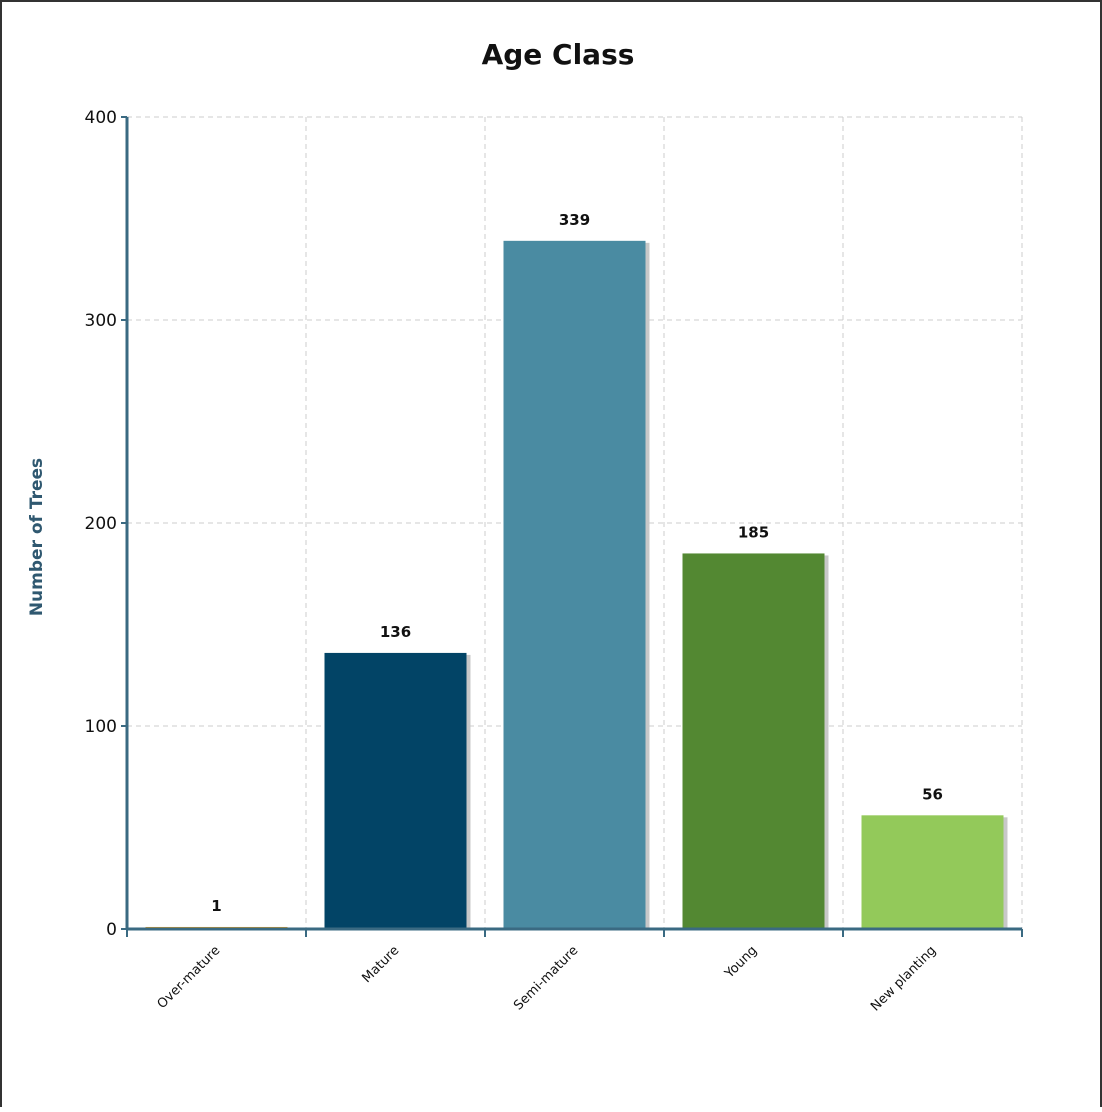 Image resolution: width=1102 pixels, height=1112 pixels. I want to click on bar-semi-mature, so click(575, 585).